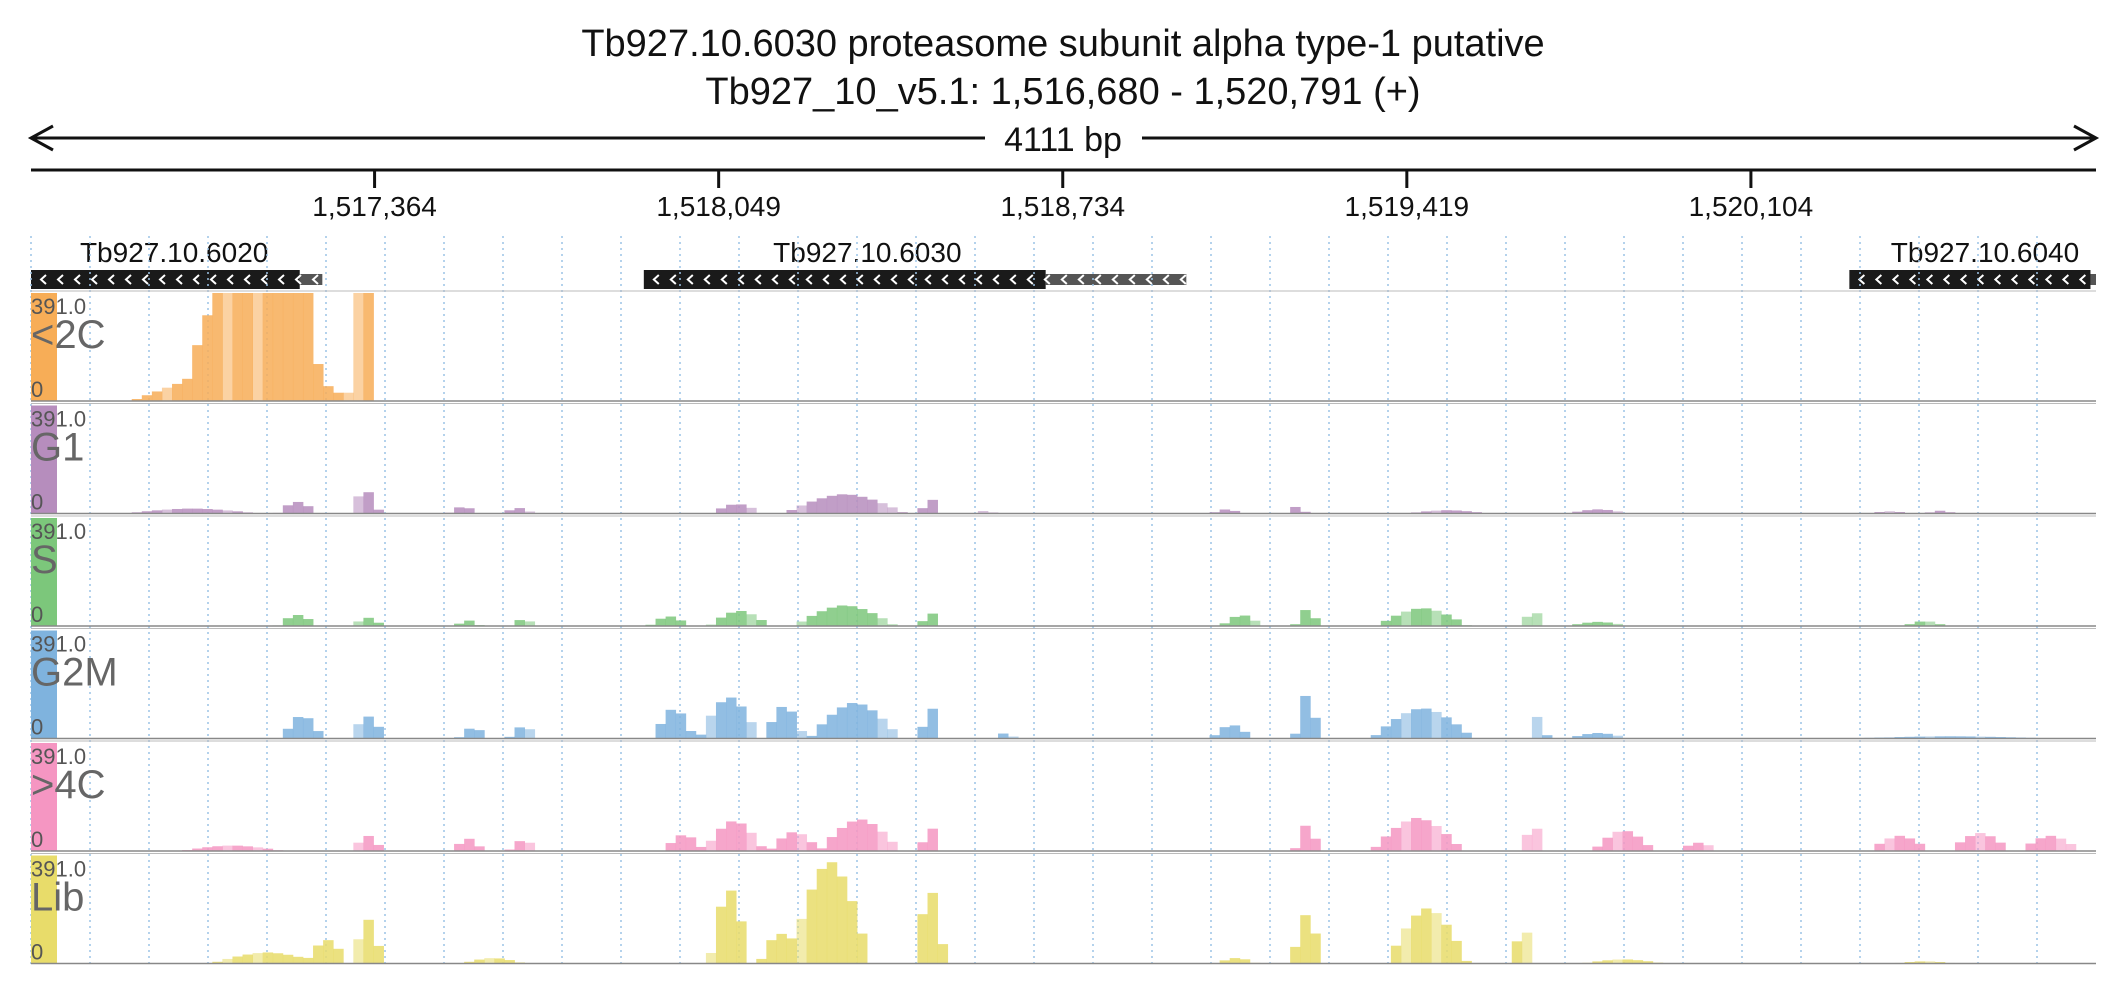 This screenshot has width=2126, height=1000. Describe the element at coordinates (1063, 92) in the screenshot. I see `chart-subtitle: Tb927_10_v5.1: 1,516,680 - 1,520,791 (+)` at that location.